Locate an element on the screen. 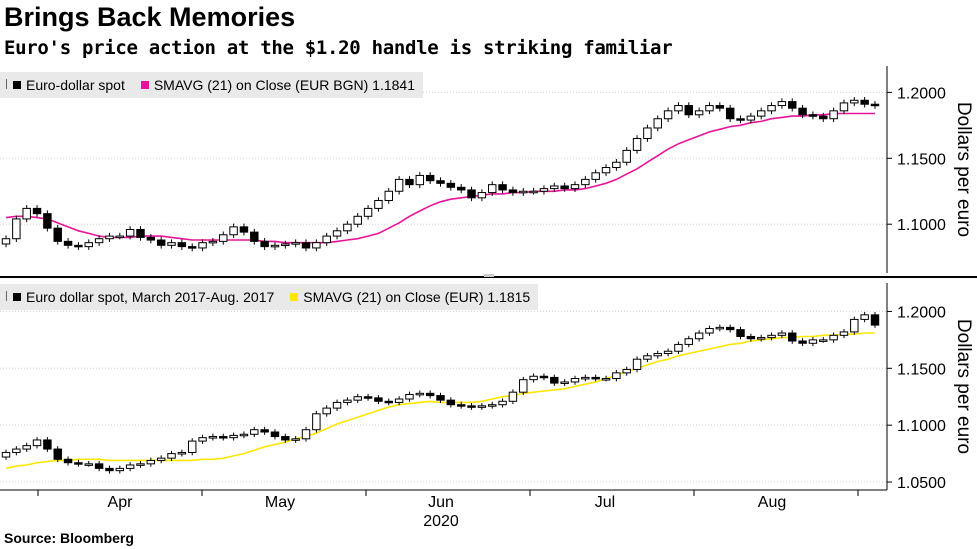  legend-series-label: Euro-dollar spot is located at coordinates (75, 85).